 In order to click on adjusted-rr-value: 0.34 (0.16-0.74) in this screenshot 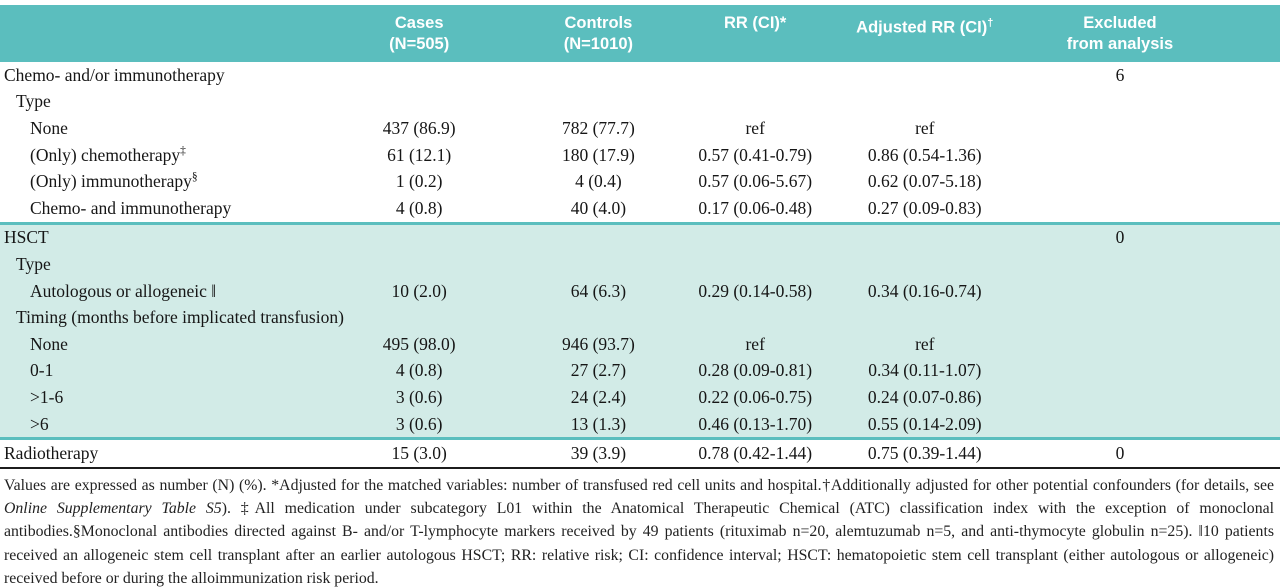, I will do `click(924, 290)`.